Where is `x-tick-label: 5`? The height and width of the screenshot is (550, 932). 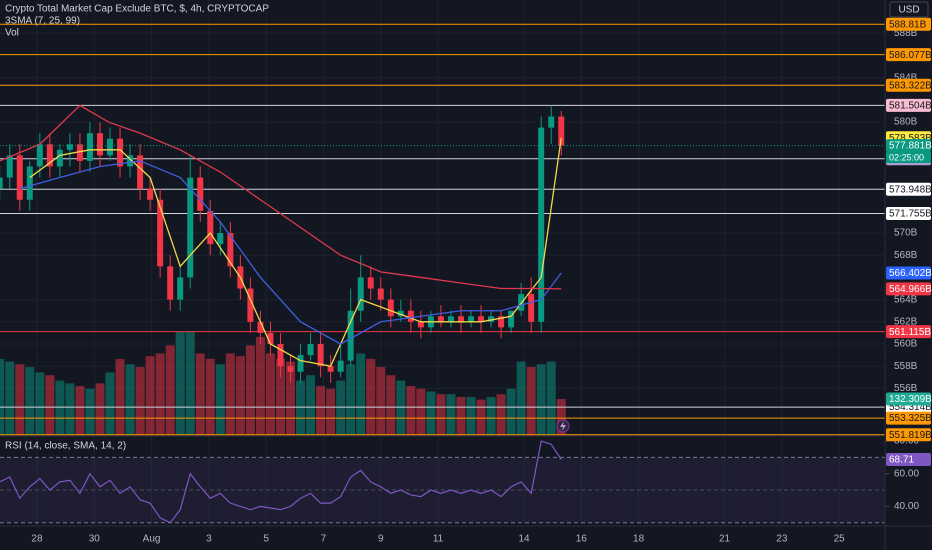 x-tick-label: 5 is located at coordinates (266, 539).